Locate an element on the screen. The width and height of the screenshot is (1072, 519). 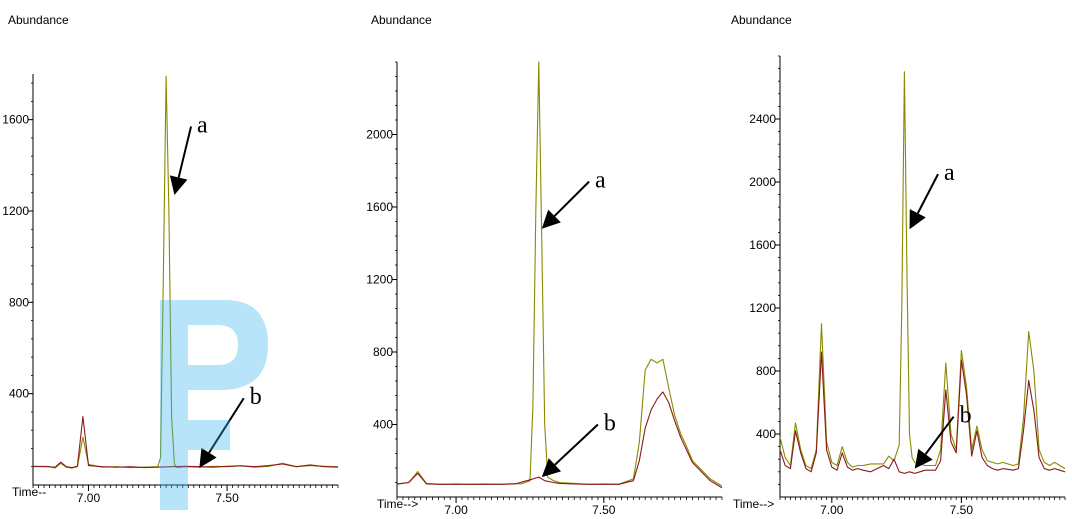
x-axis-title: Time-- is located at coordinates (29, 492).